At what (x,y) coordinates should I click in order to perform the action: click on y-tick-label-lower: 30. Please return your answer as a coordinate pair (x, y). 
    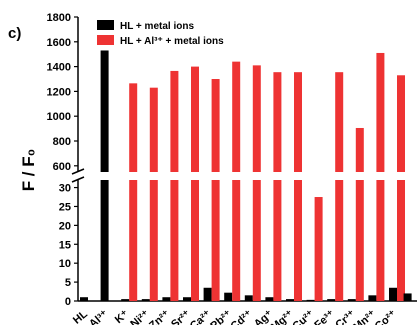
    Looking at the image, I should click on (65, 189).